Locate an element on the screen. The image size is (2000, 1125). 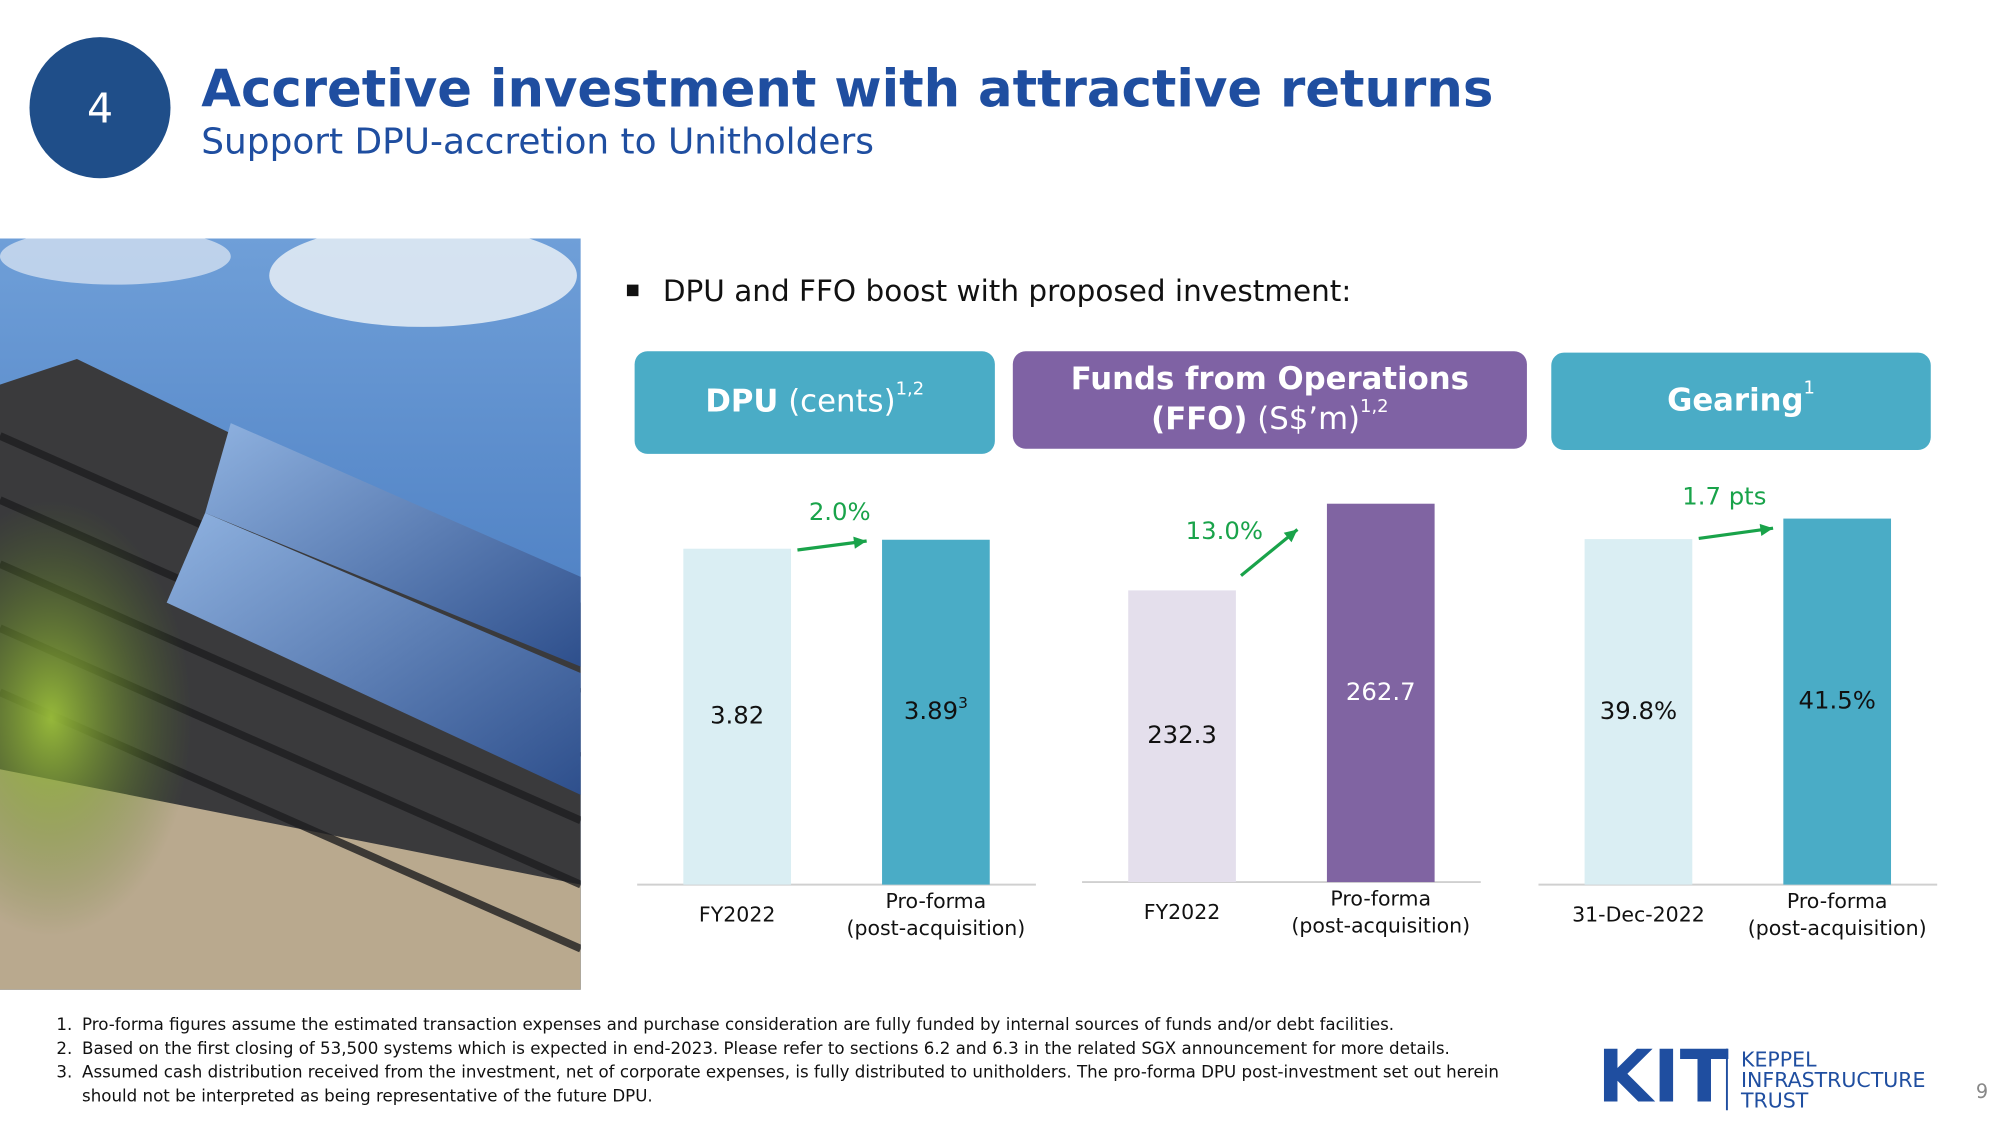
logo-text: INFRASTRUCTURE is located at coordinates (1833, 1080).